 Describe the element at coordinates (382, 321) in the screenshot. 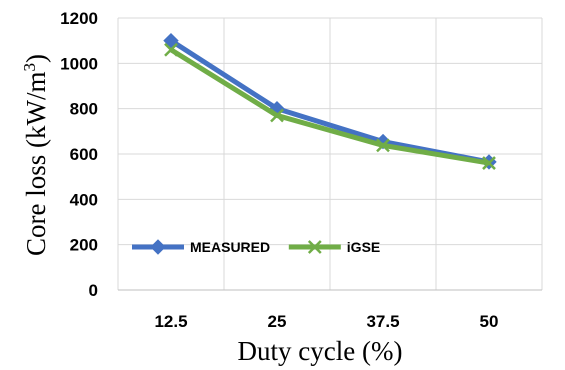

I see `x-tick-label: 37.5` at that location.